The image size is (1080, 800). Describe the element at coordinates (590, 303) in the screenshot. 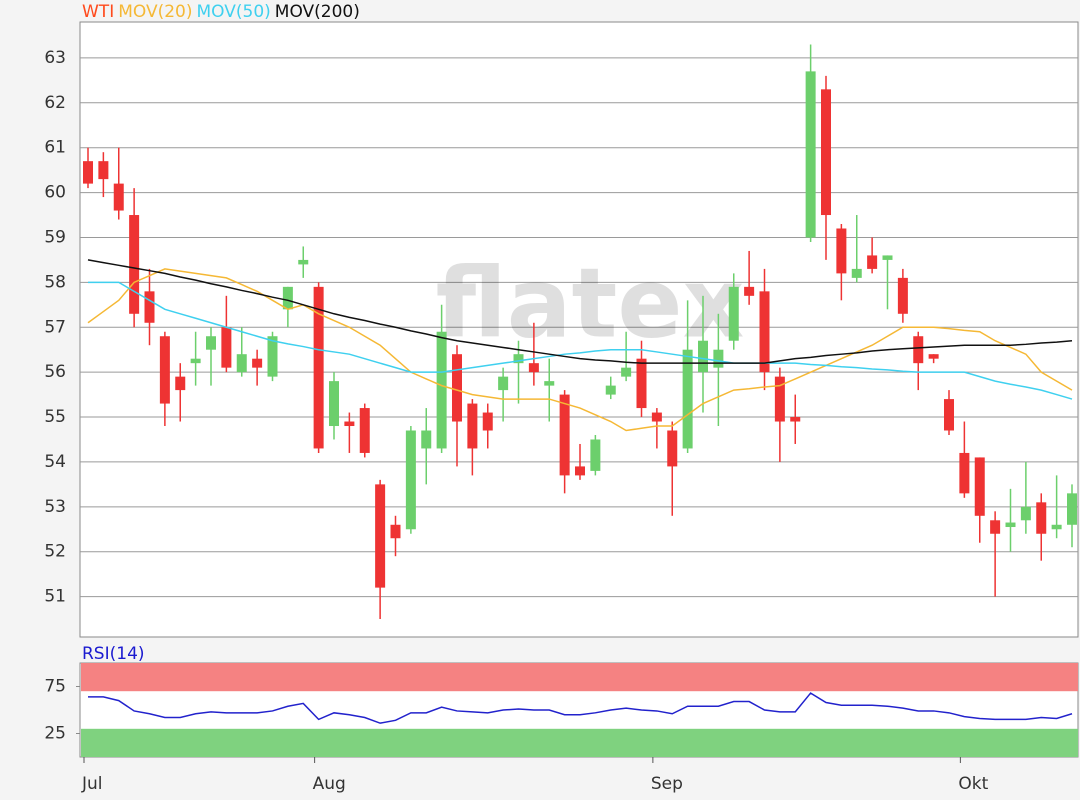

I see `watermark: flatex` at that location.